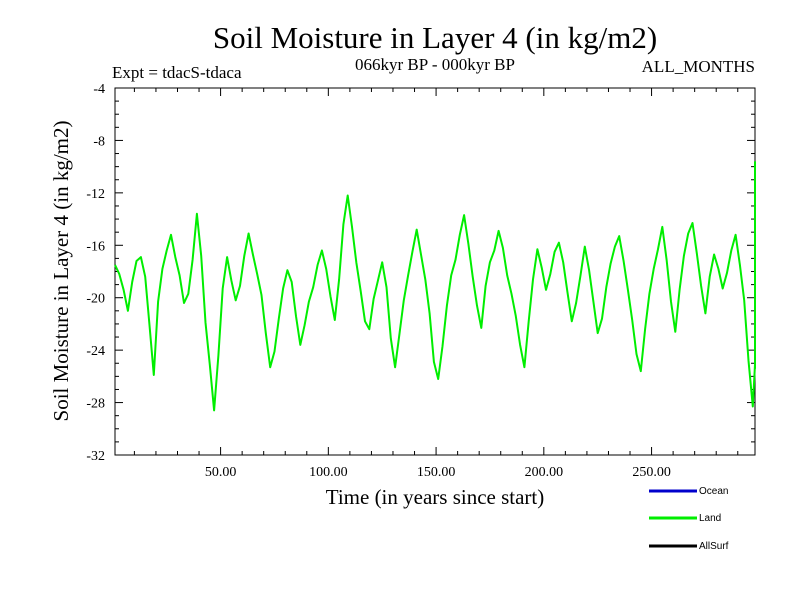 Image resolution: width=800 pixels, height=600 pixels. What do you see at coordinates (177, 72) in the screenshot?
I see `experiment-label: Expt = tdacS-tdaca` at bounding box center [177, 72].